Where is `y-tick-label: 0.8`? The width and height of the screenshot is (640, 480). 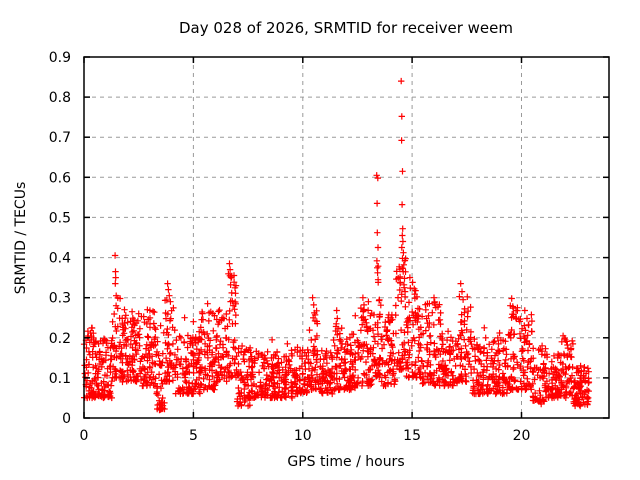 y-tick-label: 0.8 is located at coordinates (60, 98).